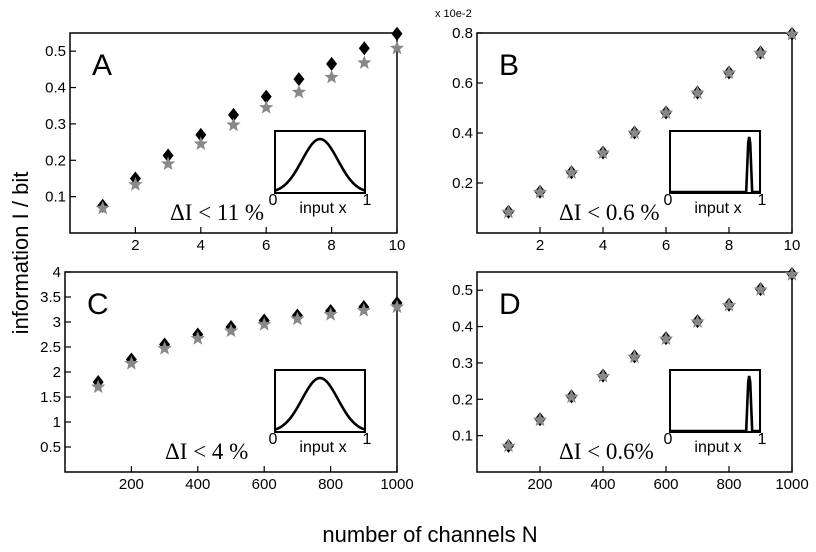 This screenshot has height=552, width=816. What do you see at coordinates (131, 484) in the screenshot?
I see `x-tick-label: 200` at bounding box center [131, 484].